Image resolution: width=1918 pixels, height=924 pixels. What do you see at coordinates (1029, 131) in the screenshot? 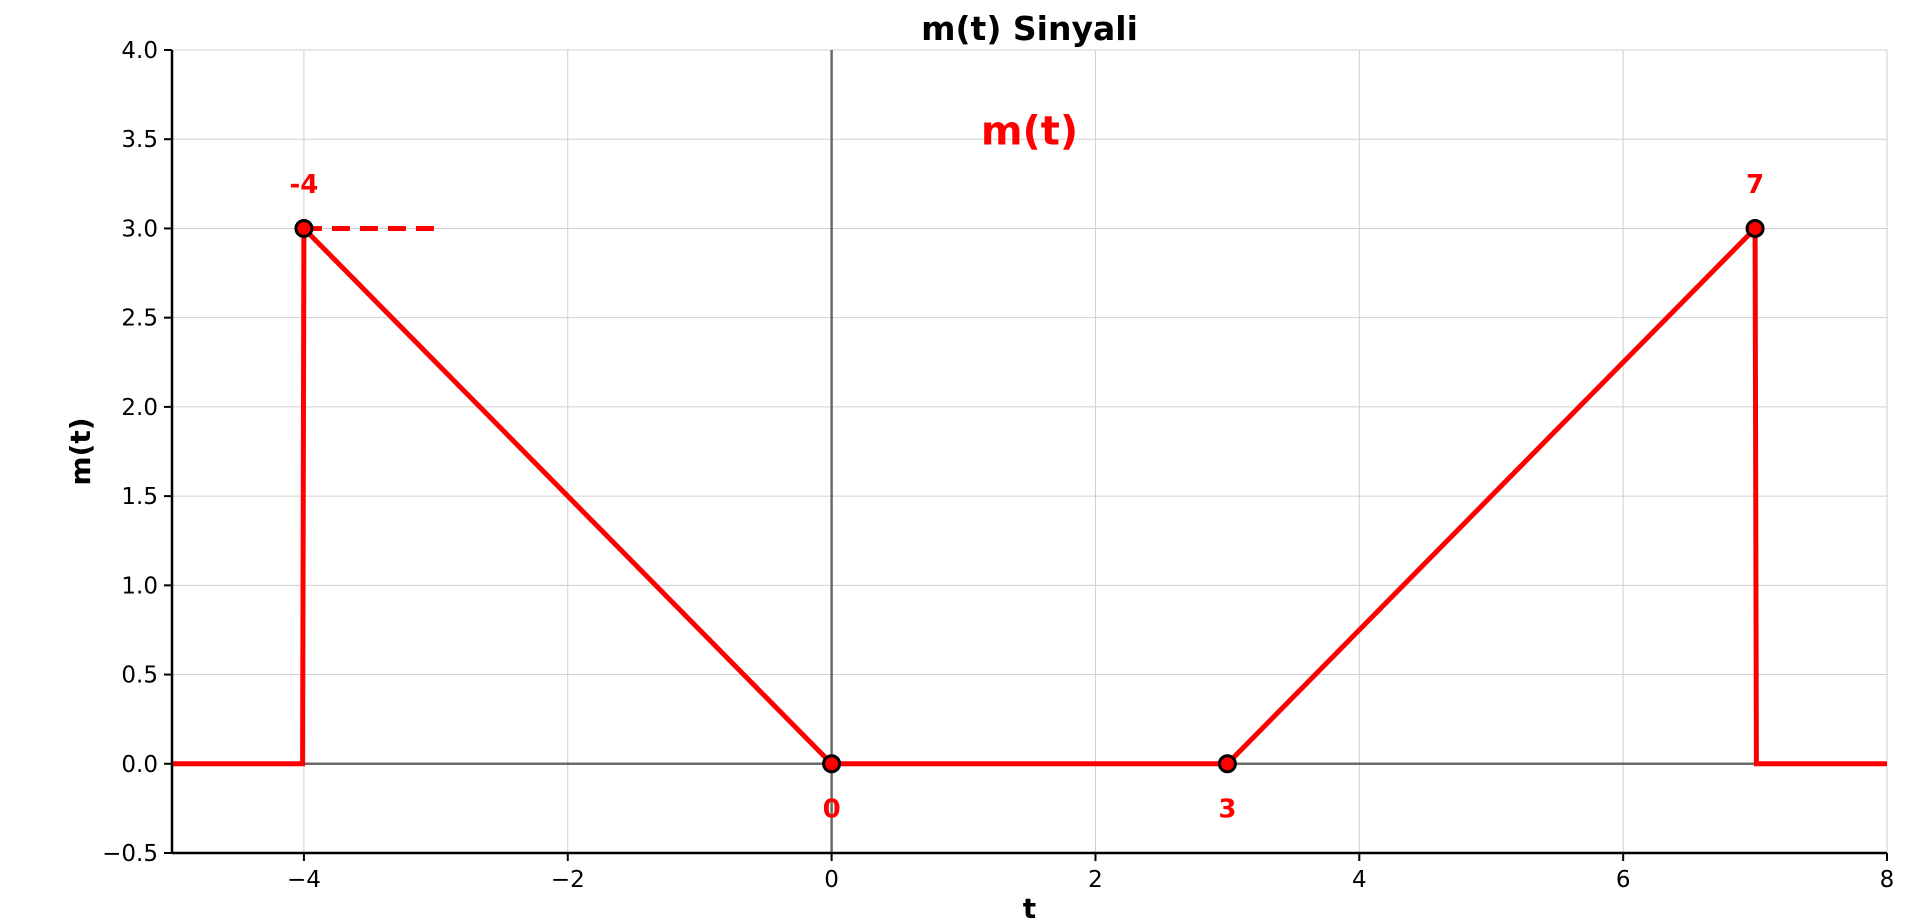
I see `signal-big-label: m(t)` at bounding box center [1029, 131].